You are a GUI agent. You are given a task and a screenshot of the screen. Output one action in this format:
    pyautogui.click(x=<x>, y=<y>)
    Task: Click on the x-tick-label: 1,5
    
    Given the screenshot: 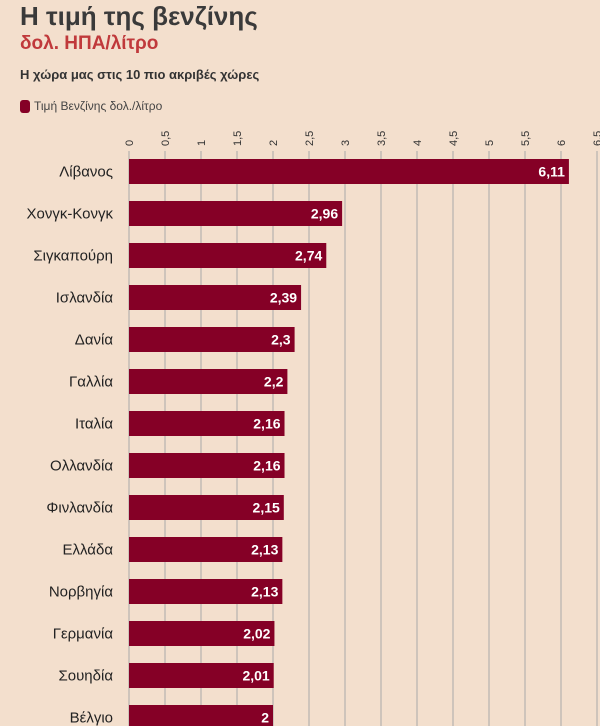 What is the action you would take?
    pyautogui.click(x=238, y=138)
    